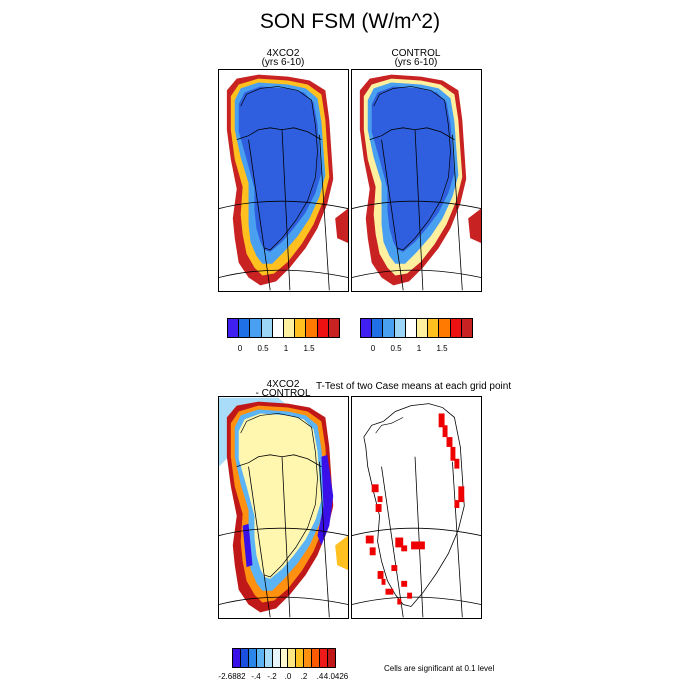 The height and width of the screenshot is (700, 700). I want to click on greenland-map-ttest, so click(416, 510).